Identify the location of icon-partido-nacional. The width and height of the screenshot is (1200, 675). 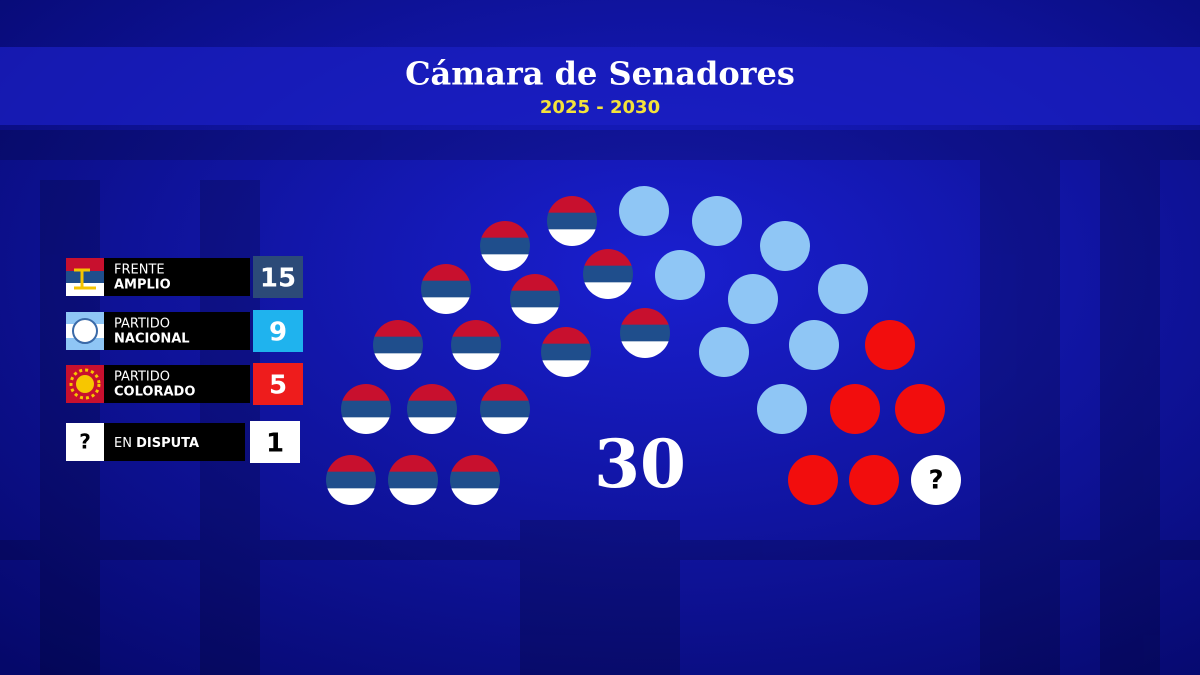
(85, 331).